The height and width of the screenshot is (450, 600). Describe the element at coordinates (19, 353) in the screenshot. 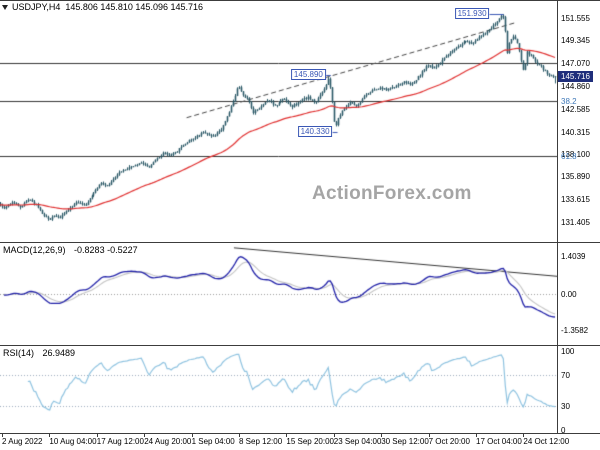

I see `rsi-title: RSI(14)` at that location.